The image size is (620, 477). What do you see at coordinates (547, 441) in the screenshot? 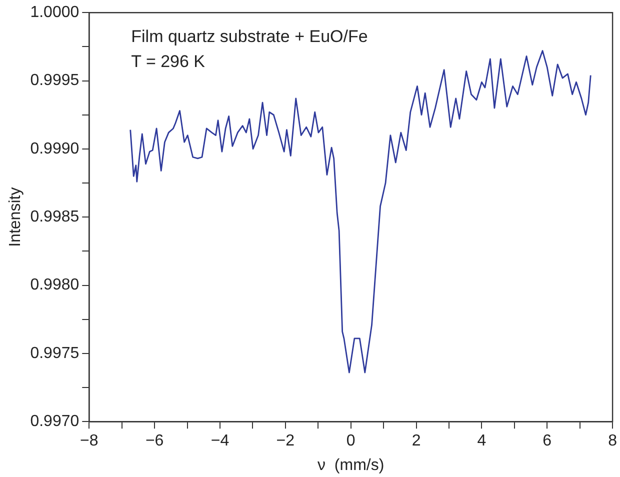
I see `x-tick-label: 6` at bounding box center [547, 441].